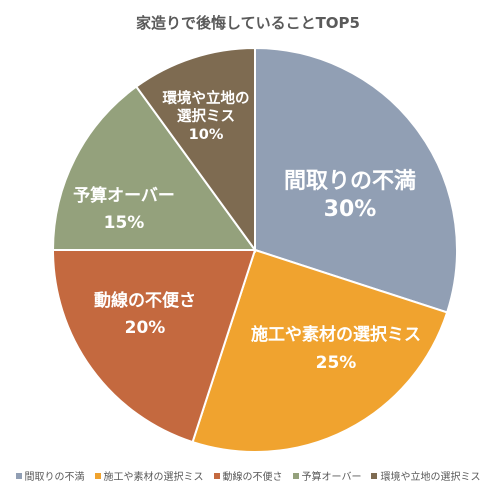  What do you see at coordinates (124, 223) in the screenshot?
I see `slice-percent-label: 15%` at bounding box center [124, 223].